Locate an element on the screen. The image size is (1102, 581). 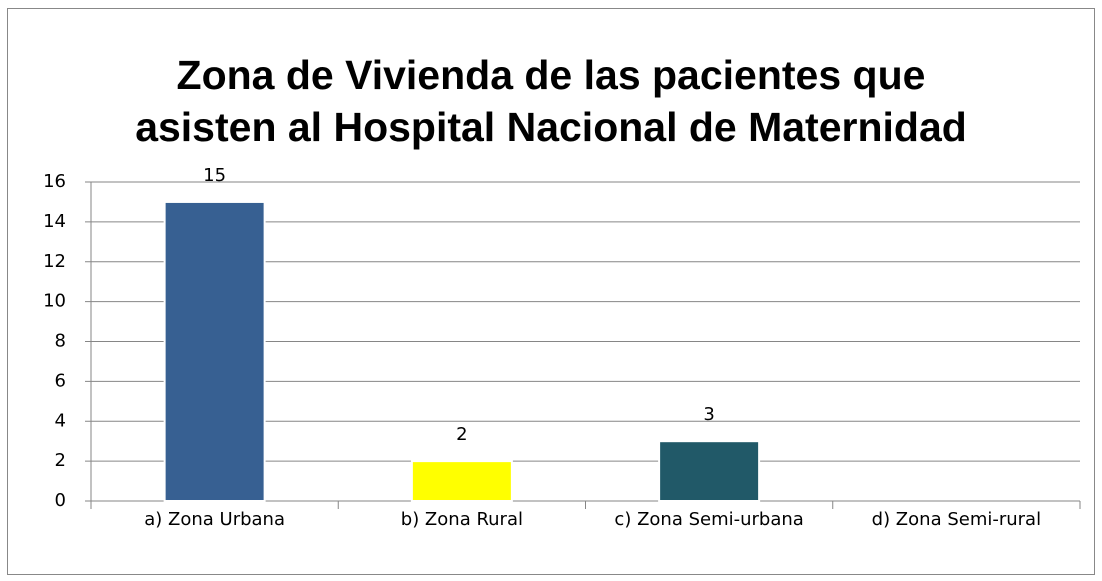
y-tick-label: 2 is located at coordinates (60, 460).